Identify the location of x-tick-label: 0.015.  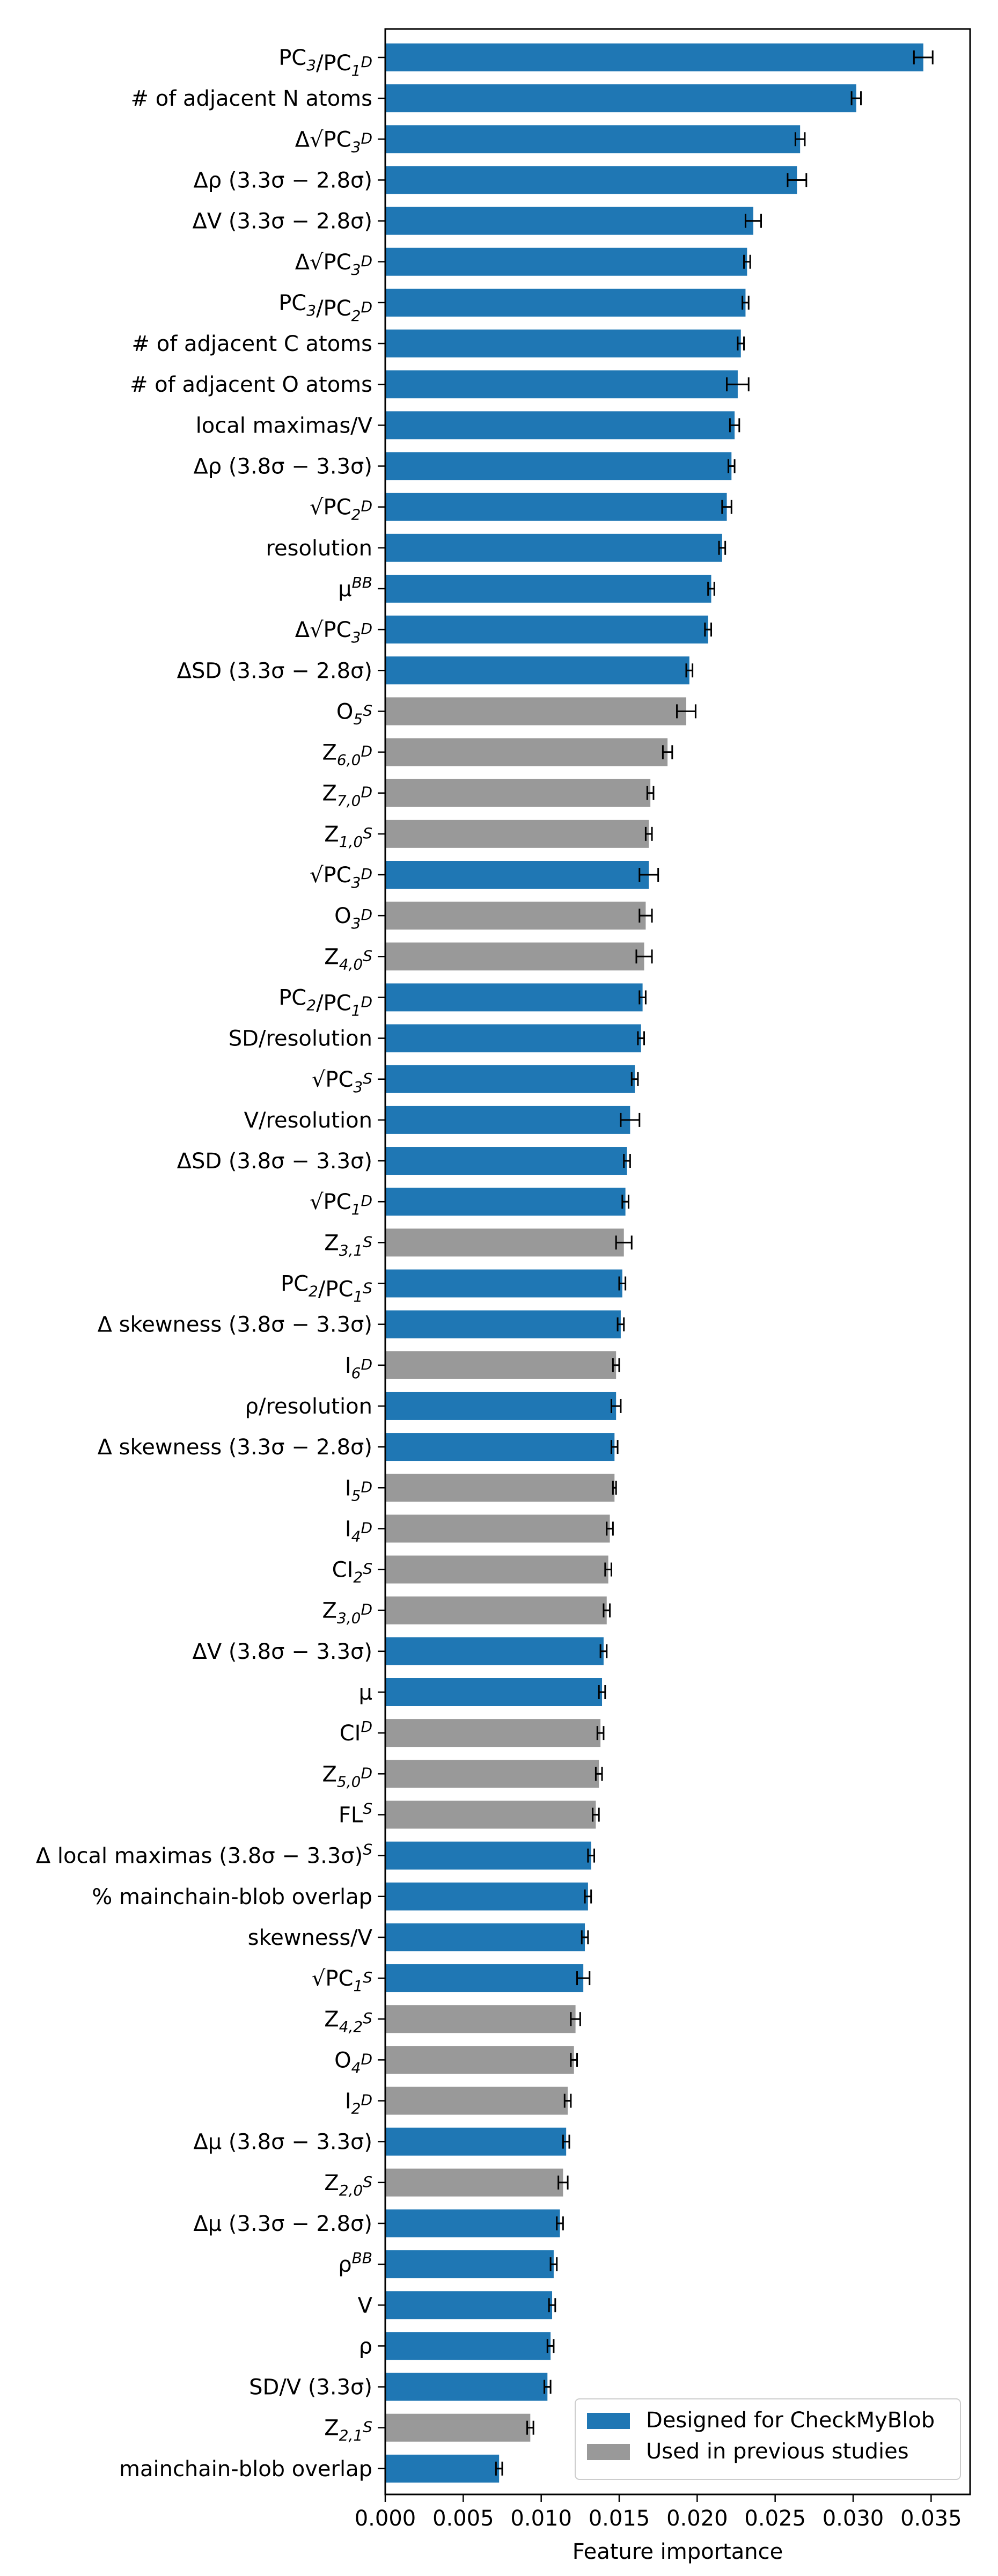
(619, 2518).